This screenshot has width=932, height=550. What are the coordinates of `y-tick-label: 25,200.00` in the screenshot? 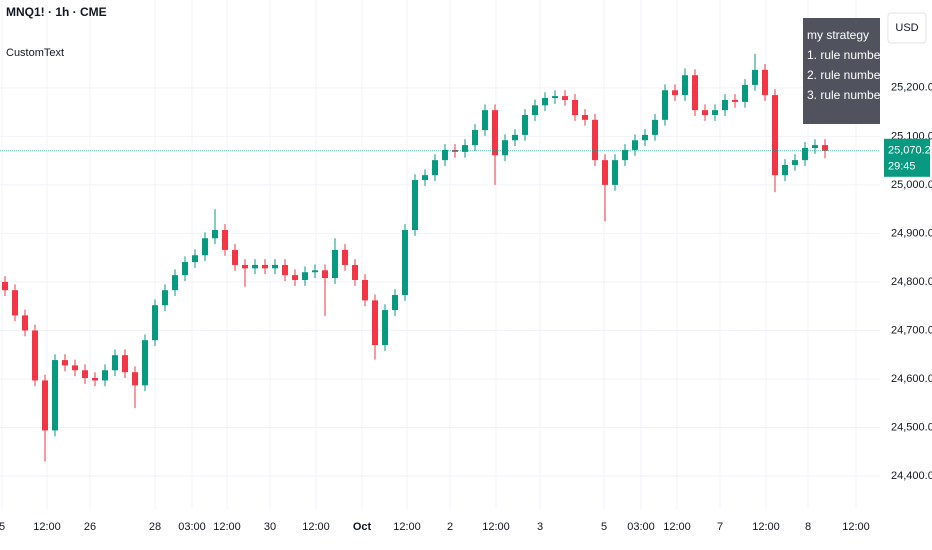 It's located at (911, 88).